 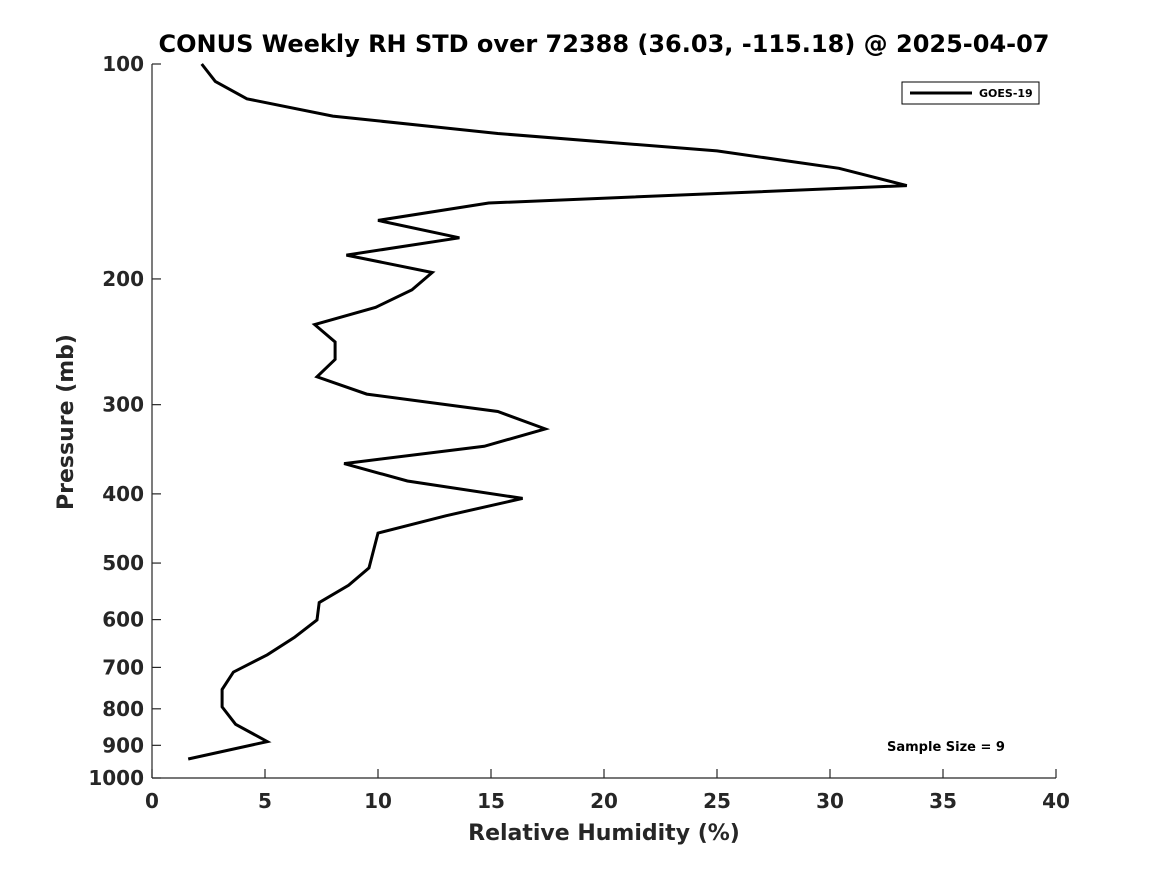 I want to click on x-ticks: 0 5 10 15 20 25 30 35 40, so click(x=607, y=791).